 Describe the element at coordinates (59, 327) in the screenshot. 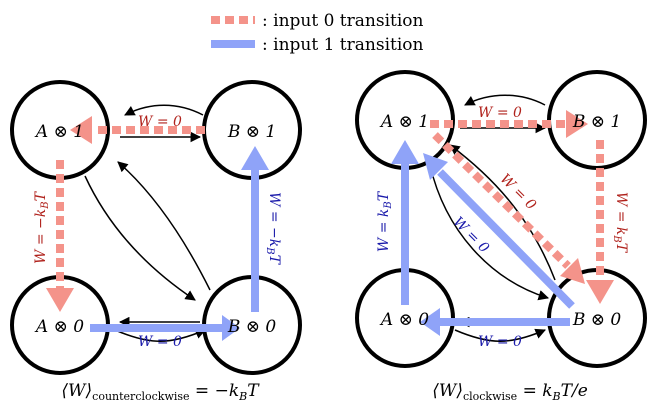

I see `left-node-a0-label: A ⊗ 0` at that location.